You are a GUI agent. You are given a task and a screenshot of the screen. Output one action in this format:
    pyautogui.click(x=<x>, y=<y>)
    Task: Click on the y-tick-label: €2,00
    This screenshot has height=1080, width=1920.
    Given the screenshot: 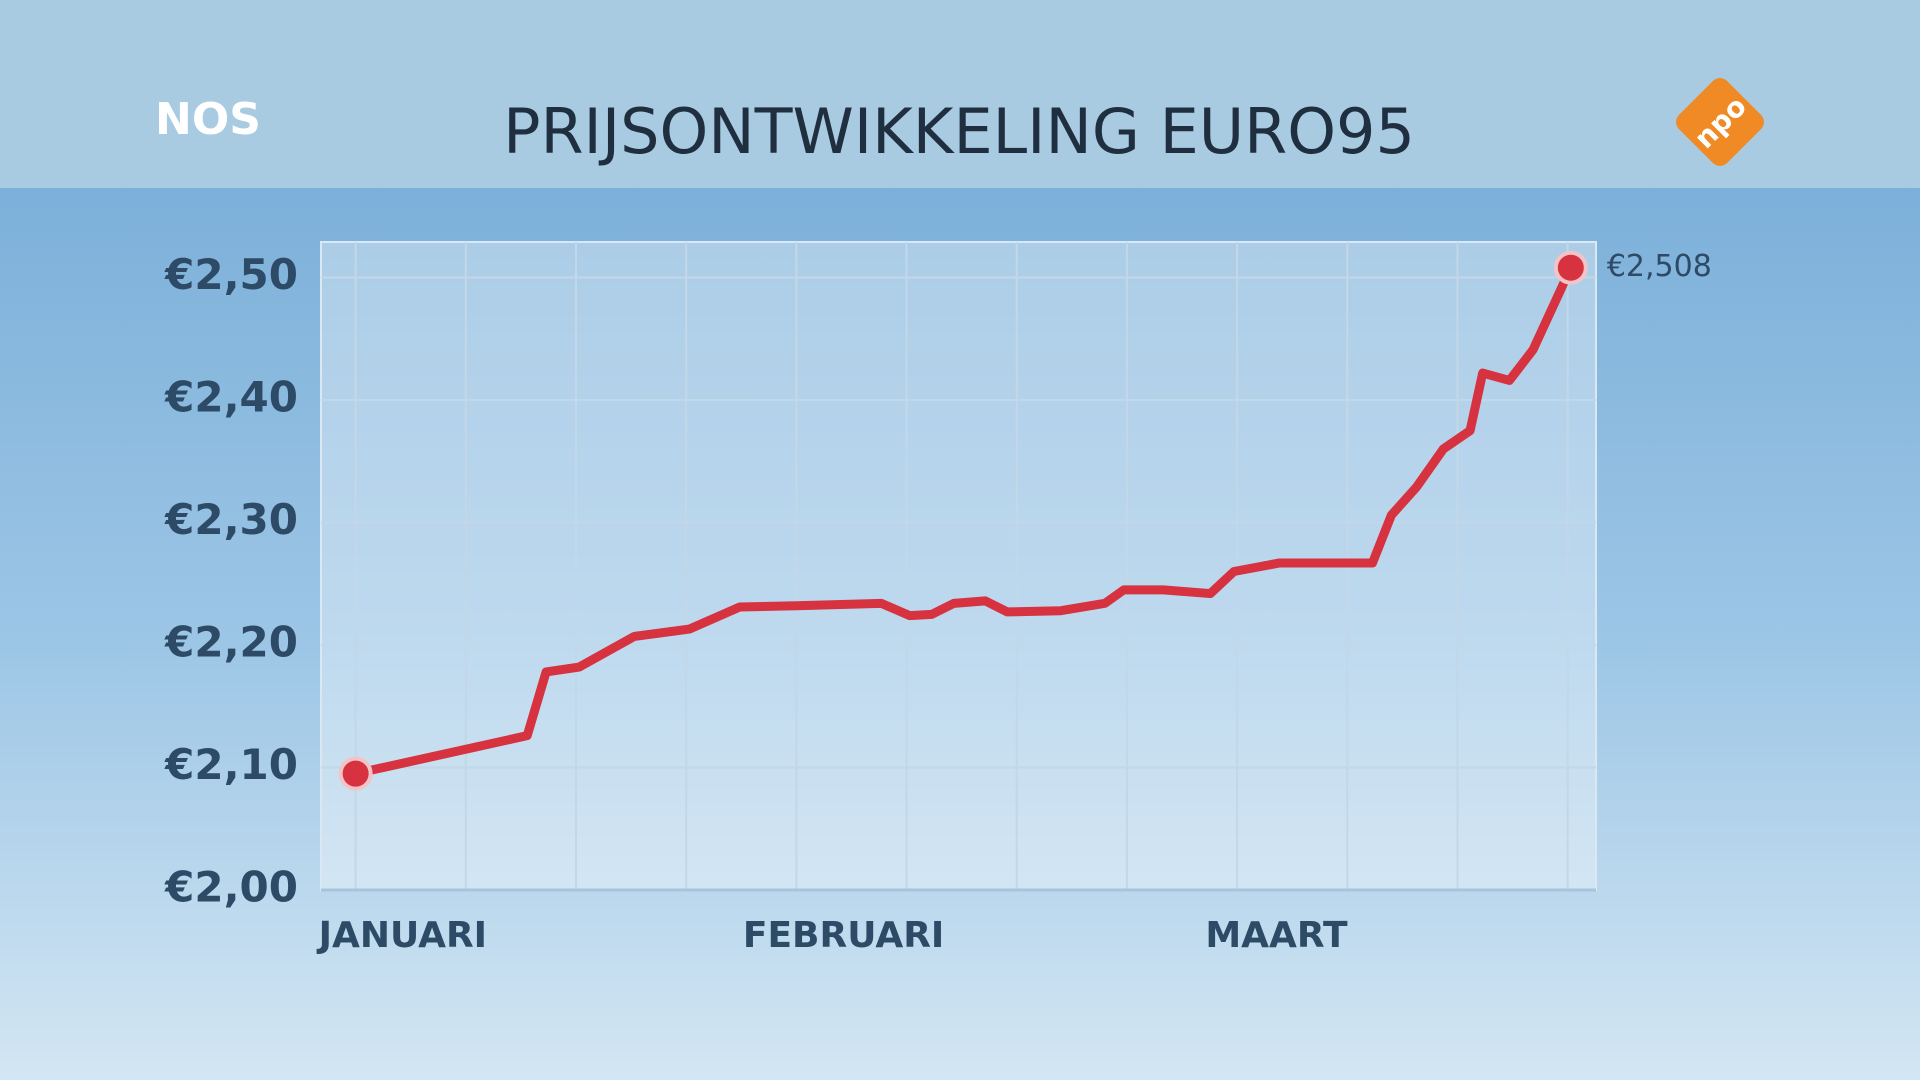 What is the action you would take?
    pyautogui.click(x=231, y=887)
    